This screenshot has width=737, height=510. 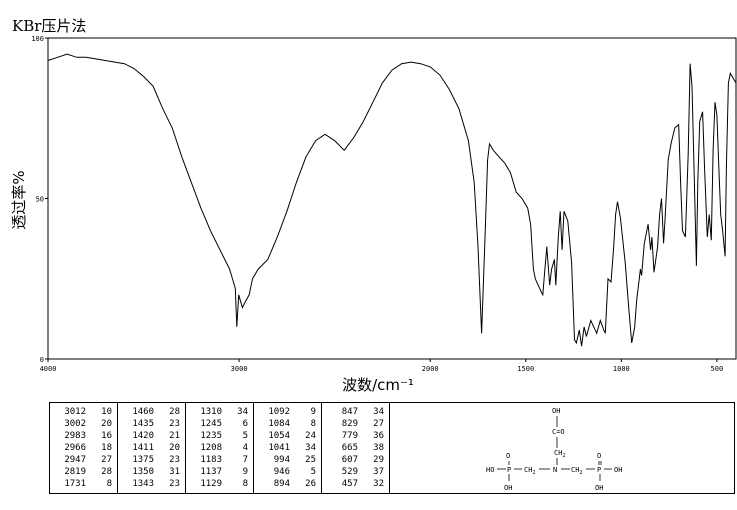 What do you see at coordinates (349, 460) in the screenshot?
I see `peak-wavenumber: 607` at bounding box center [349, 460].